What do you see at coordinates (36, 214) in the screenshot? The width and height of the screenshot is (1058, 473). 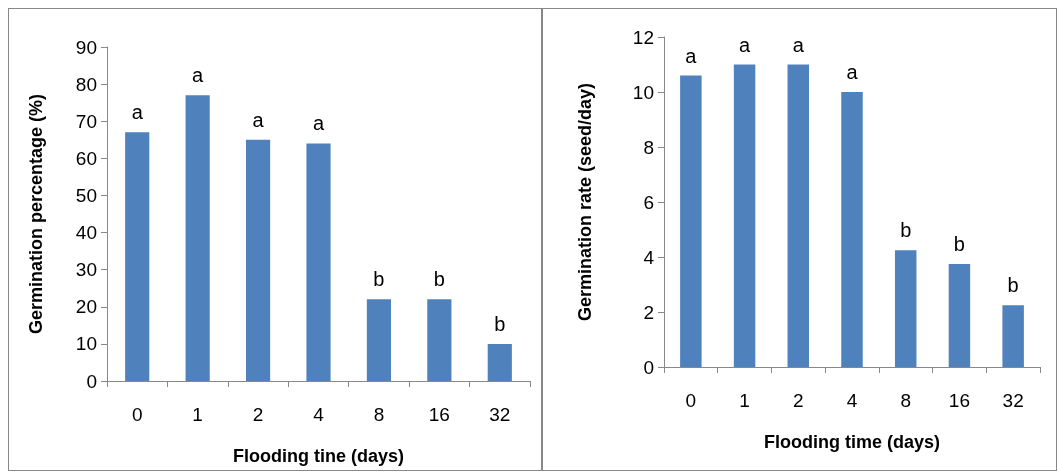 I see `y-axis-title: Germination percentage (%)` at bounding box center [36, 214].